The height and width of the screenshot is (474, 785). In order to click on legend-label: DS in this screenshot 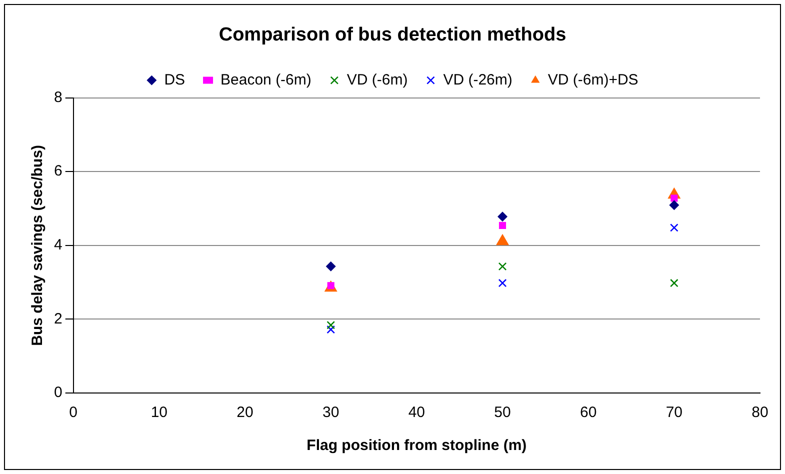, I will do `click(175, 79)`.